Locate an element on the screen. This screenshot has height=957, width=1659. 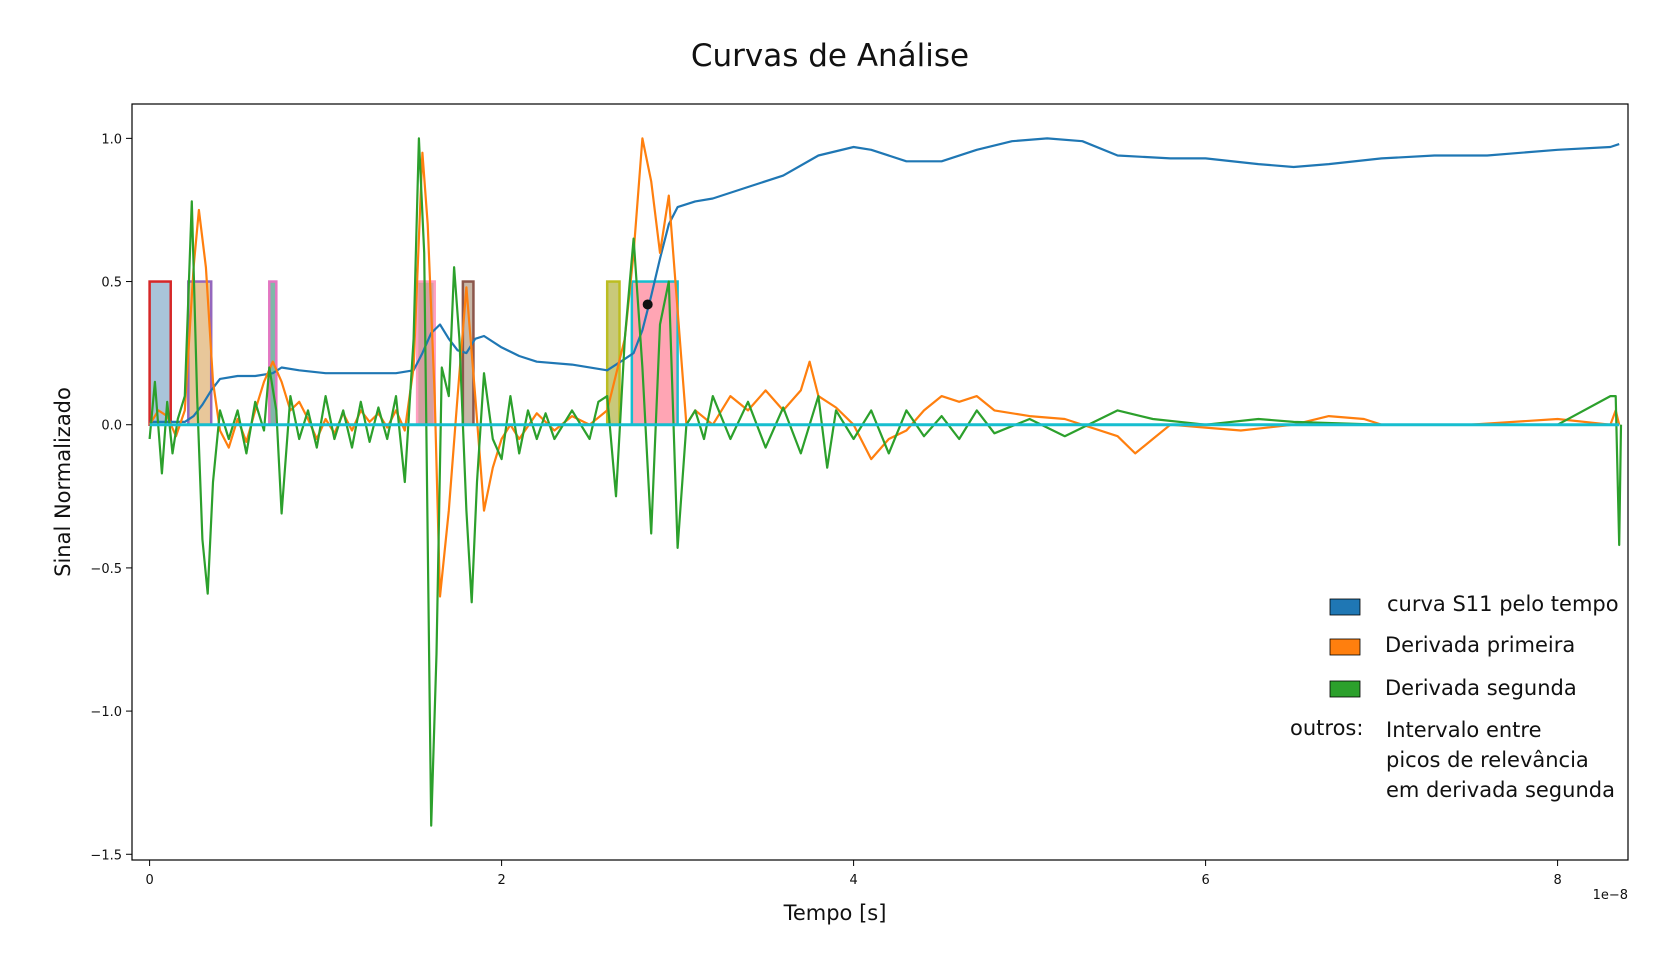
x-axis-ticks: 0 2 4 6 8 is located at coordinates (853, 874).